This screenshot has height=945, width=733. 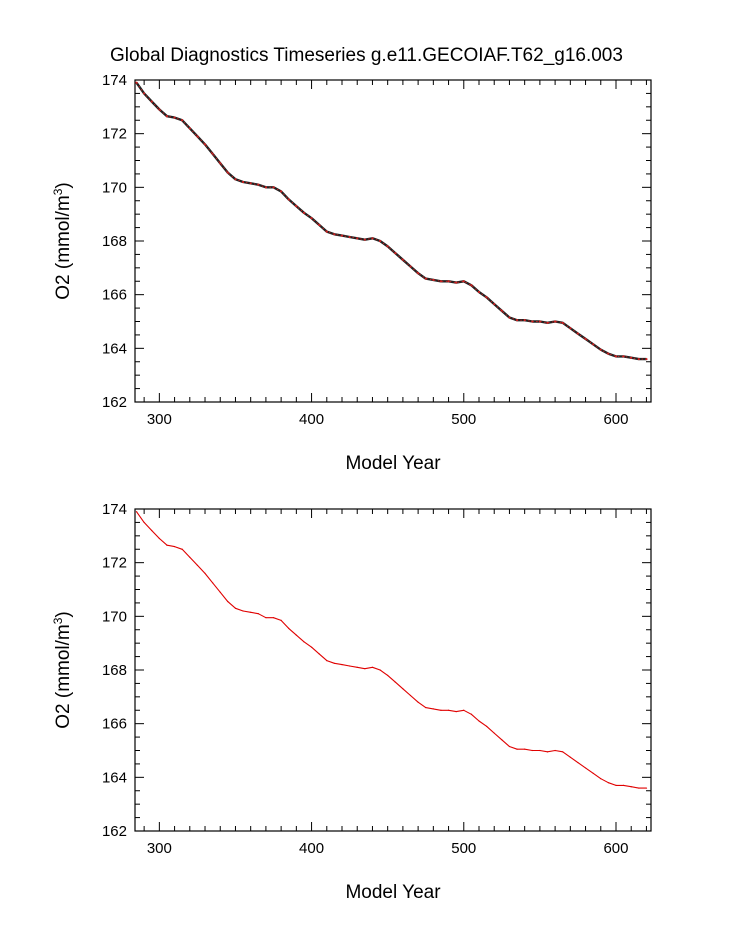 What do you see at coordinates (114, 134) in the screenshot?
I see `y-tick-label: 172` at bounding box center [114, 134].